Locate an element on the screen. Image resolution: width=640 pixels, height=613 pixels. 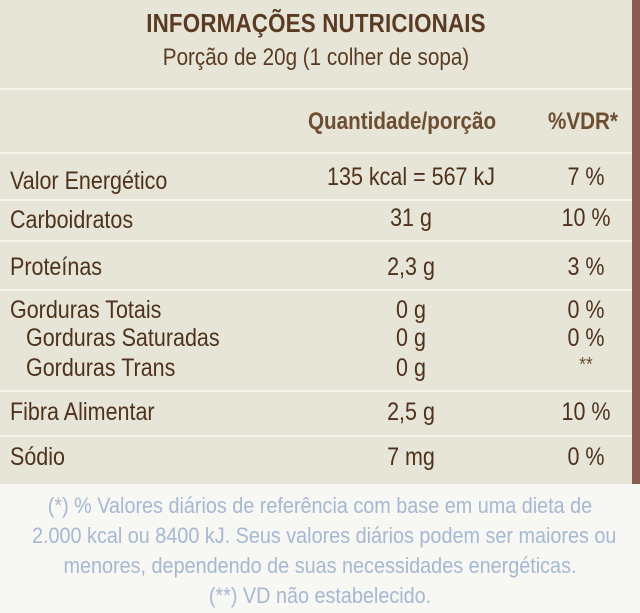
package-edge is located at coordinates (636, 242).